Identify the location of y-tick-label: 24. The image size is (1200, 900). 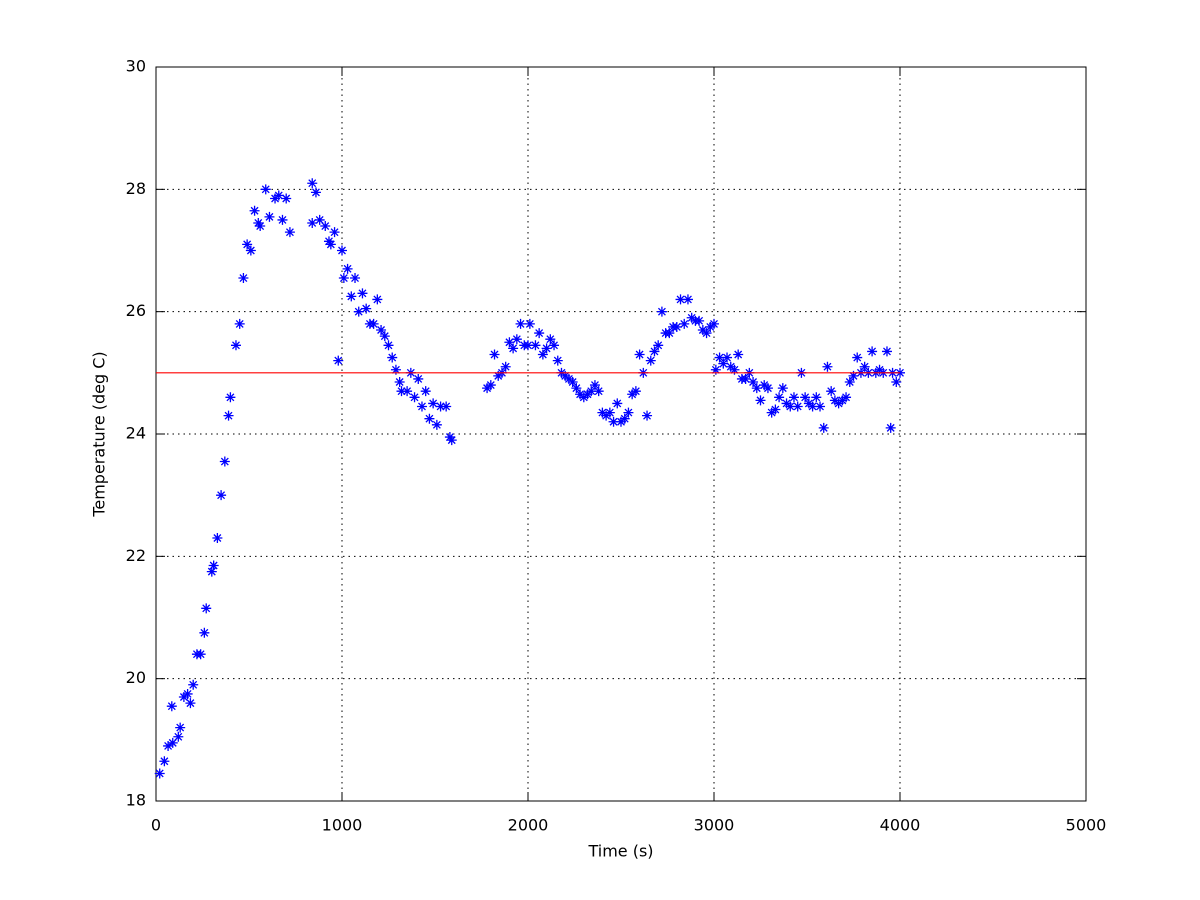
(136, 433).